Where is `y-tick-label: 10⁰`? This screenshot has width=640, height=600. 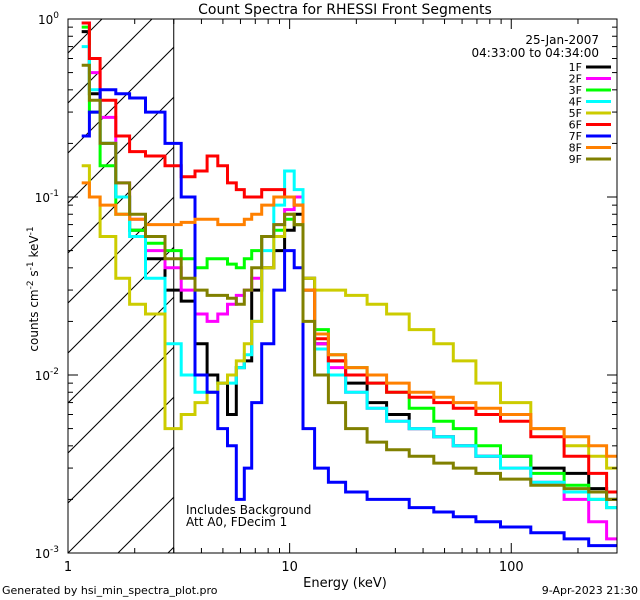
y-tick-label: 10⁰ is located at coordinates (48, 19).